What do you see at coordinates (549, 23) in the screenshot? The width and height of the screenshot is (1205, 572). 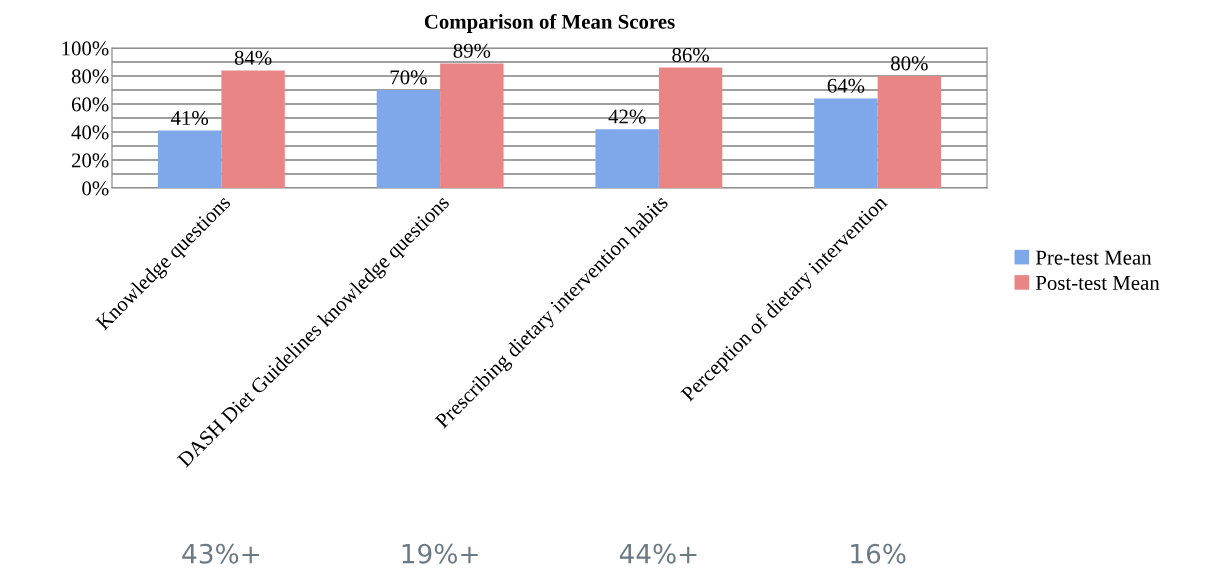 I see `chart-title: Comparison of Mean Scores` at bounding box center [549, 23].